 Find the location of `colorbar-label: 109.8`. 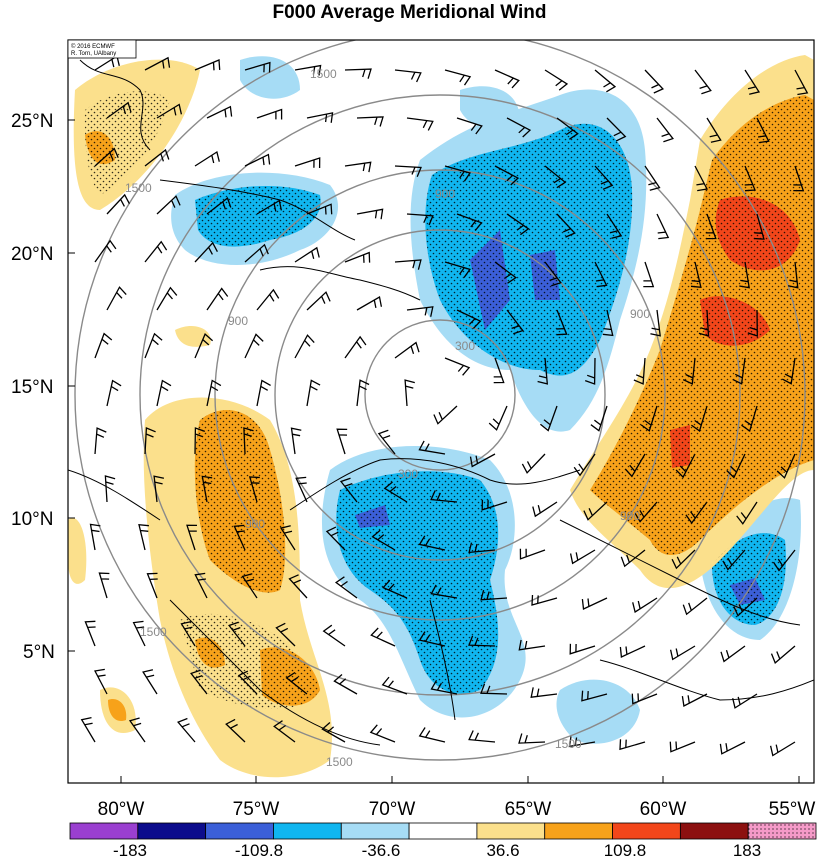

colorbar-label: 109.8 is located at coordinates (625, 850).